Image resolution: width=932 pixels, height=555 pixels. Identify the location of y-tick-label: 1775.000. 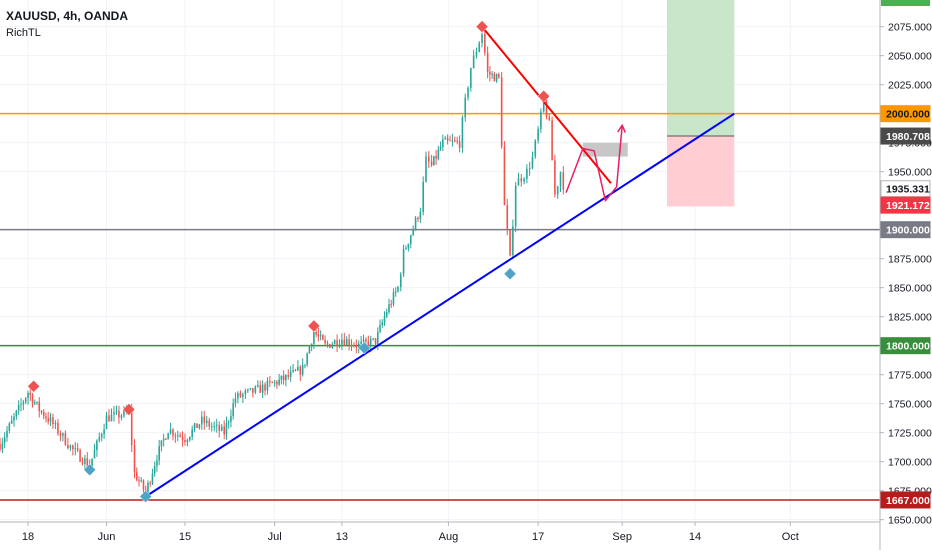
(910, 376).